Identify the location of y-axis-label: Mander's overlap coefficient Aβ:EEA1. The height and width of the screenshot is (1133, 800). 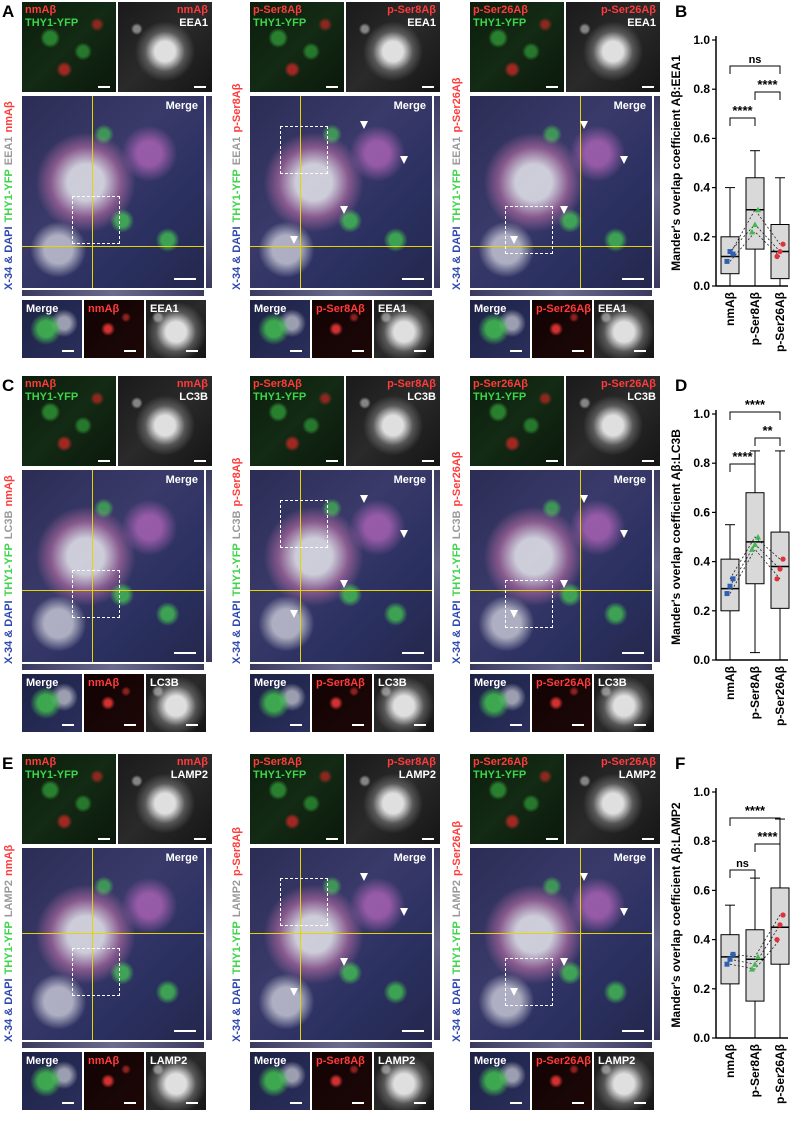
(676, 163).